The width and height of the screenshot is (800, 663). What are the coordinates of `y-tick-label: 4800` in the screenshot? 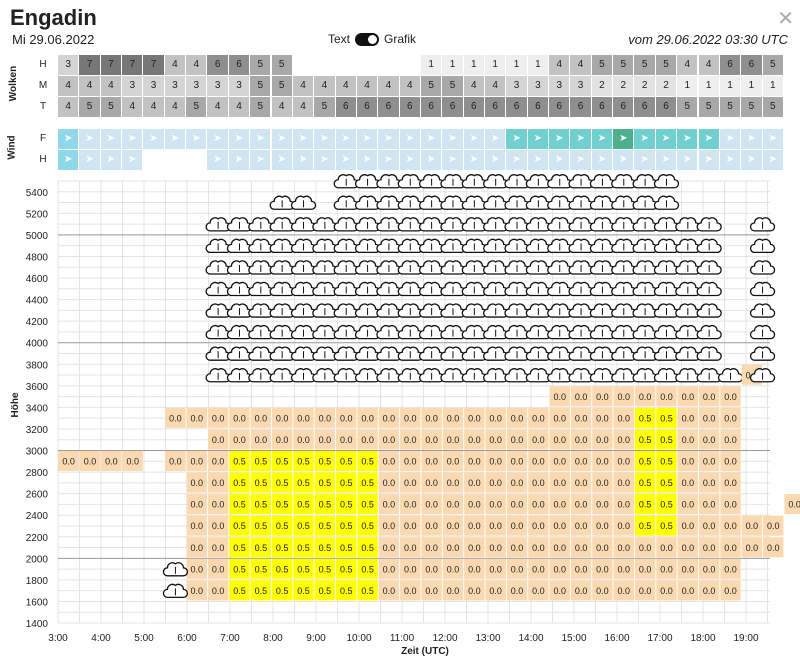 It's located at (37, 257).